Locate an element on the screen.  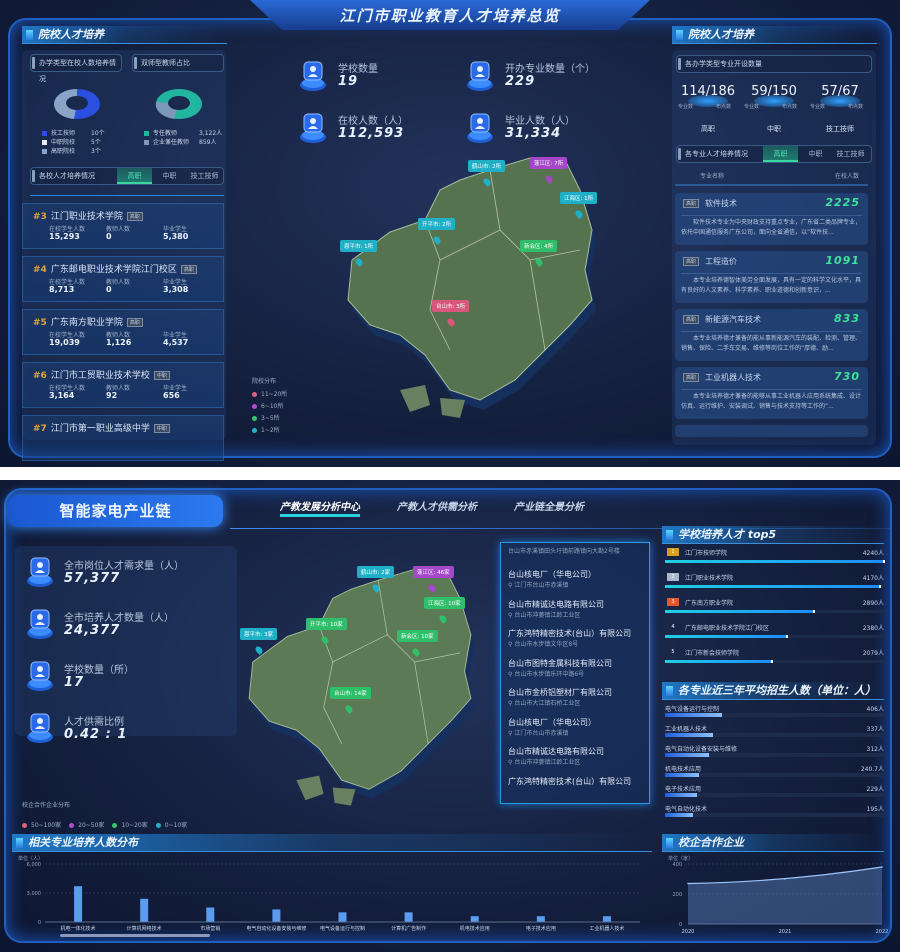
map-pin-label: 蓬江区: 46家 is located at coordinates (433, 572).